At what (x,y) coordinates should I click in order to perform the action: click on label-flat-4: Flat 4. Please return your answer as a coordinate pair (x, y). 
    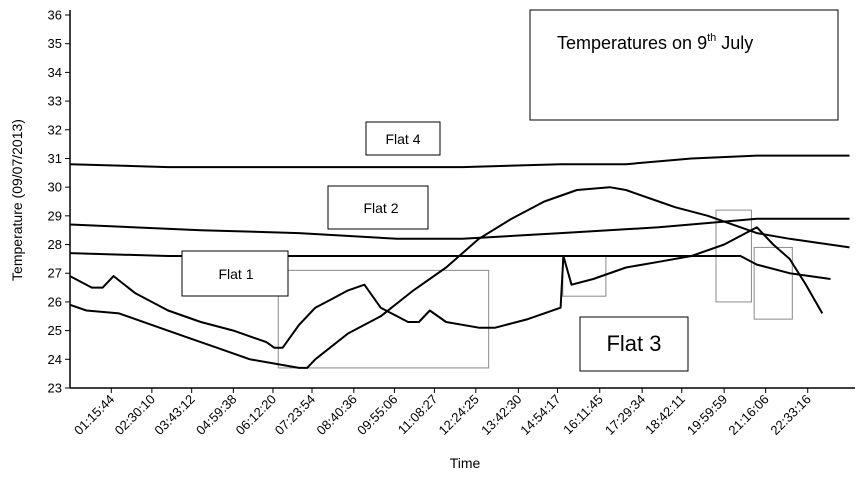
    Looking at the image, I should click on (403, 138).